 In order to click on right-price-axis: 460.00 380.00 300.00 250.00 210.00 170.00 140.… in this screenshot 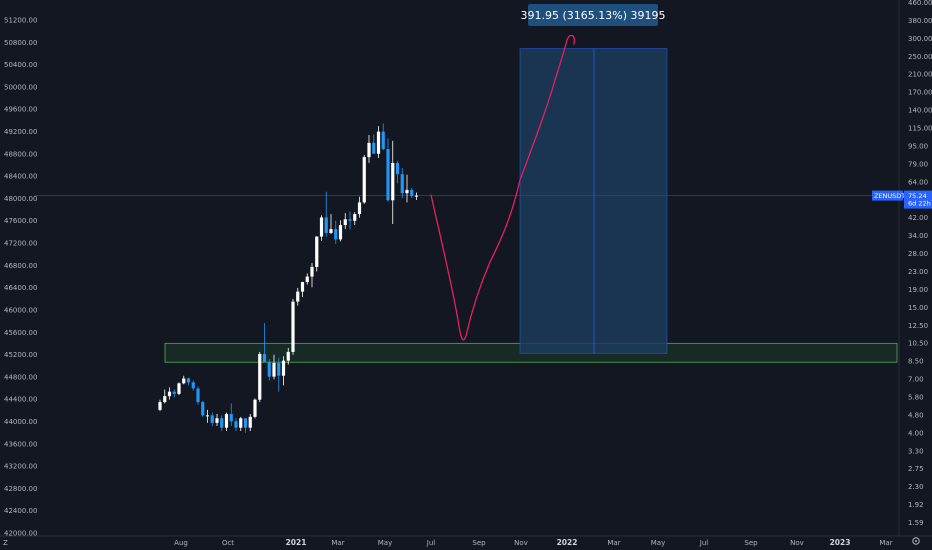, I will do `click(915, 268)`.